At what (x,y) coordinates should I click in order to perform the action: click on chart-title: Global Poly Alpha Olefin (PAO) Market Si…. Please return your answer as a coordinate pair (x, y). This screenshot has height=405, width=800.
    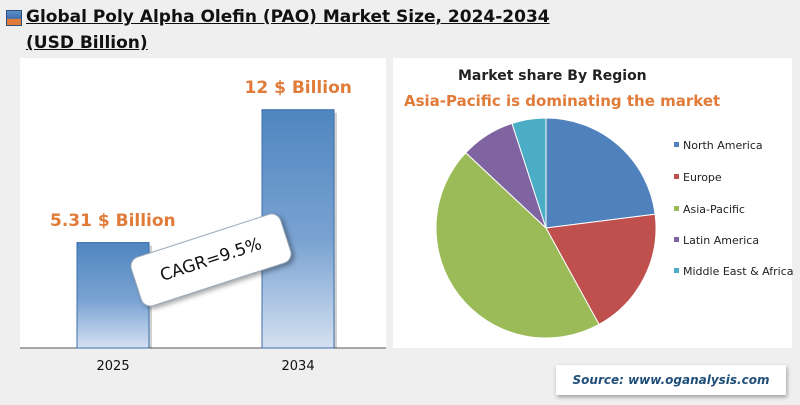
    Looking at the image, I should click on (288, 30).